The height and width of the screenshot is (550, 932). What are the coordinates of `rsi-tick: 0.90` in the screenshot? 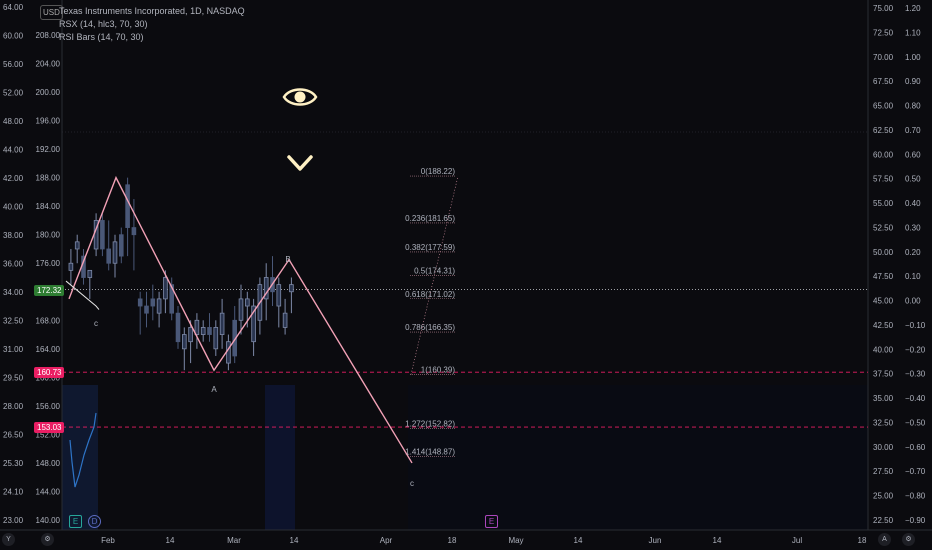 It's located at (913, 81).